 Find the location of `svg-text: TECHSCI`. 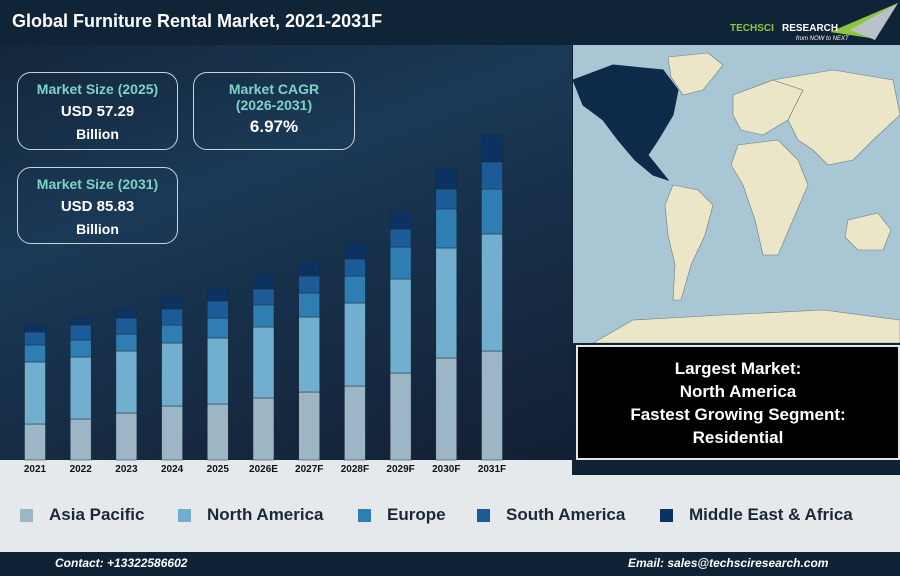

svg-text: TECHSCI is located at coordinates (752, 28).